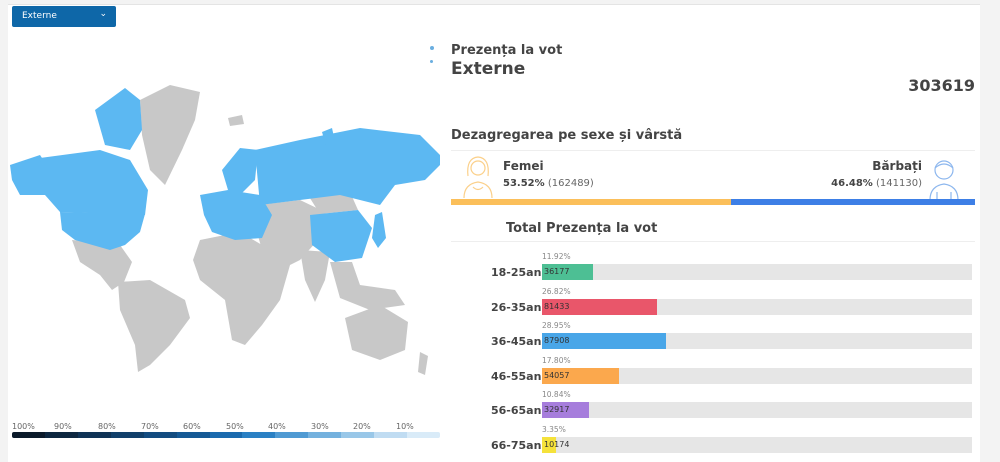 The width and height of the screenshot is (1000, 462). Describe the element at coordinates (518, 342) in the screenshot. I see `age-label: 36-45ani` at that location.